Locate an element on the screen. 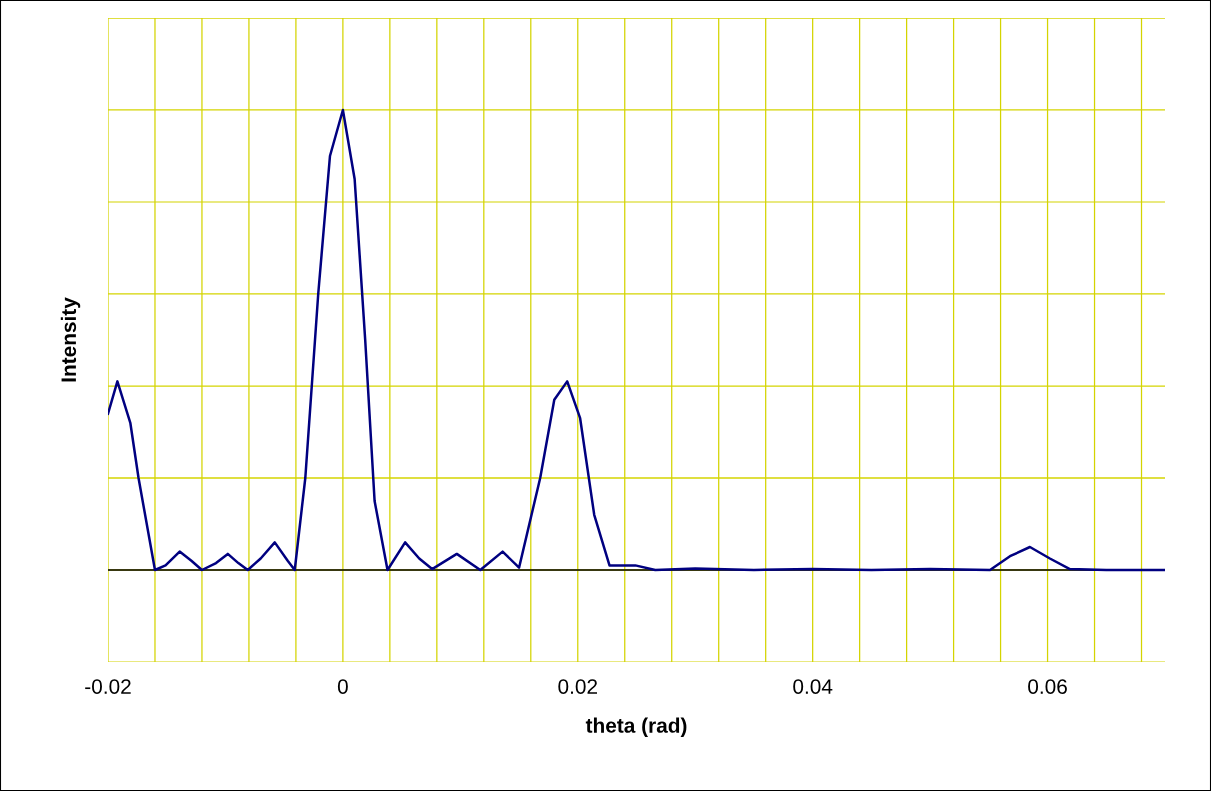  x-axis-title: theta (rad) is located at coordinates (636, 727).